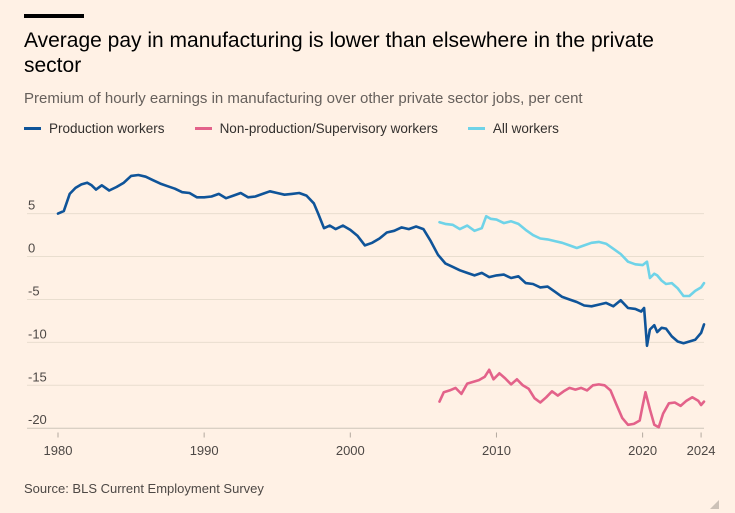 This screenshot has width=735, height=513. Describe the element at coordinates (496, 450) in the screenshot. I see `x-tick-label: 2010` at that location.